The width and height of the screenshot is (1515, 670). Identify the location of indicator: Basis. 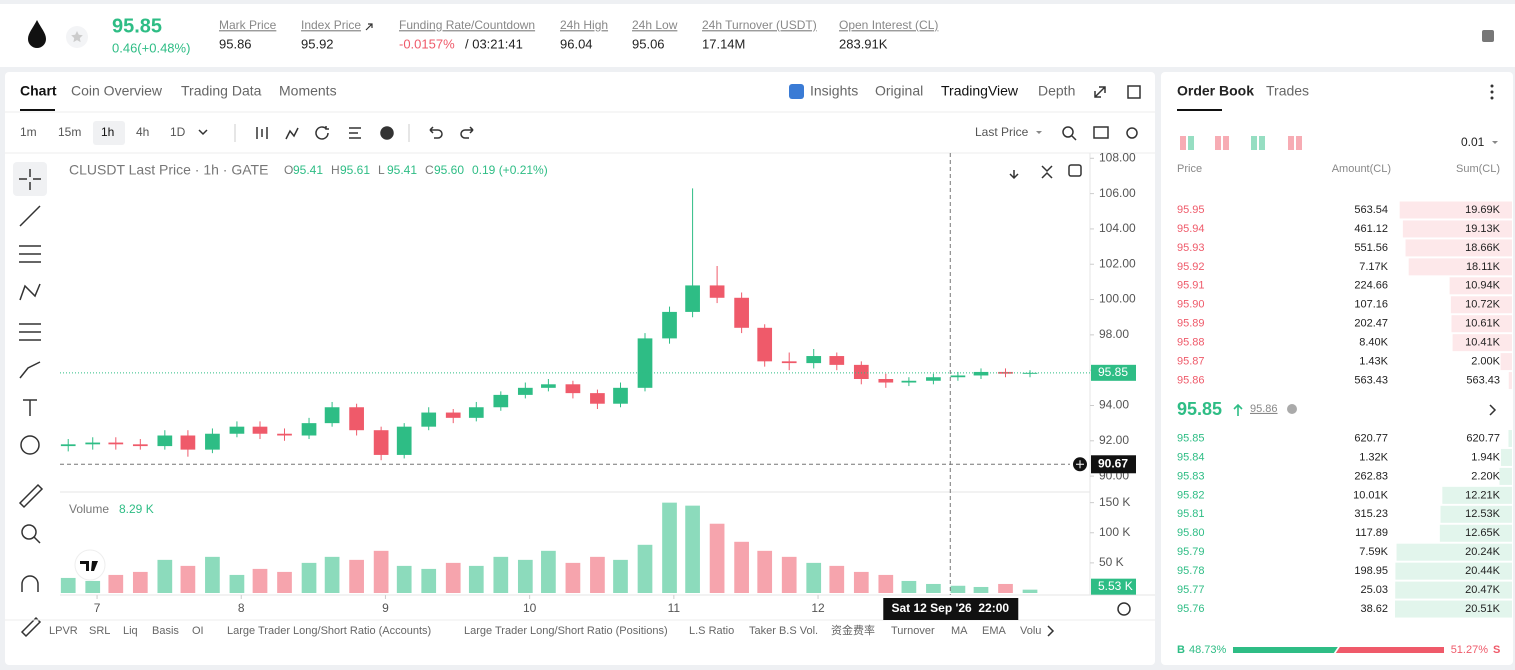
(165, 631).